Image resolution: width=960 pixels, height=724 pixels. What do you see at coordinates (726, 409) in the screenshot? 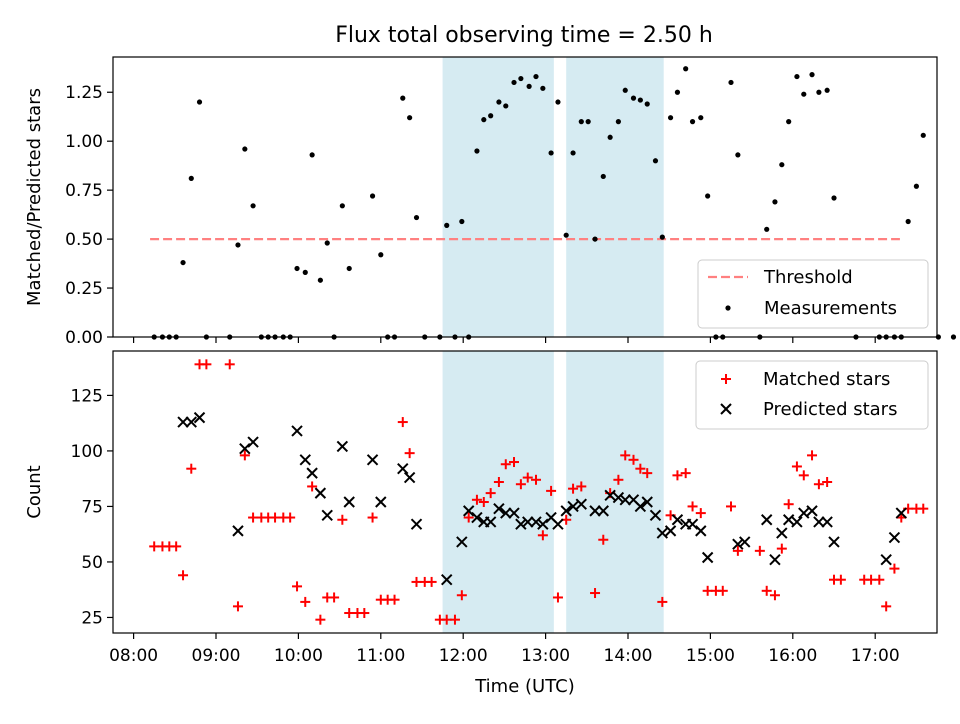
I see `legend-predicted-swatch` at bounding box center [726, 409].